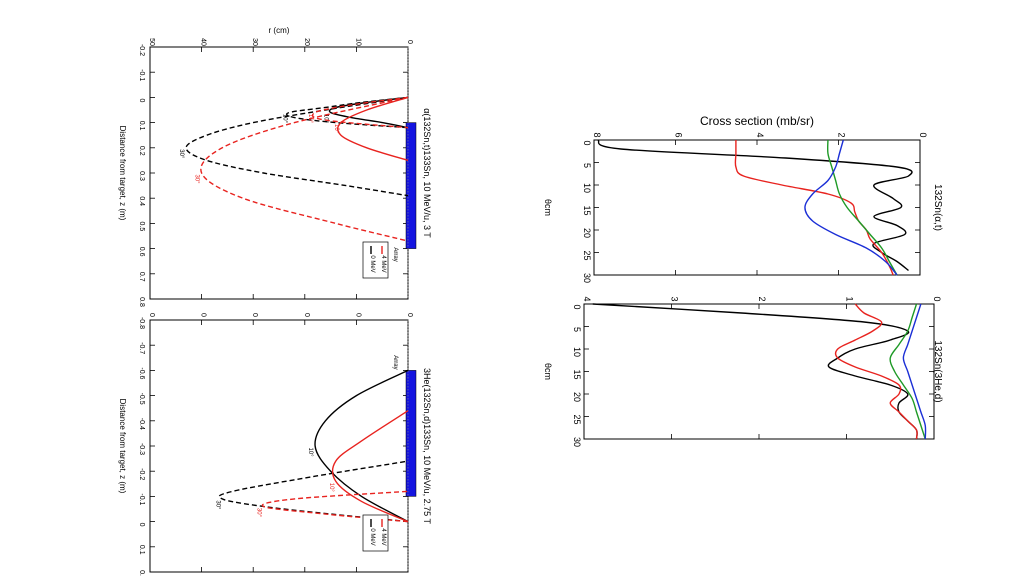 The image size is (1024, 581). Describe the element at coordinates (597, 134) in the screenshot. I see `y-tick-label: 8` at that location.